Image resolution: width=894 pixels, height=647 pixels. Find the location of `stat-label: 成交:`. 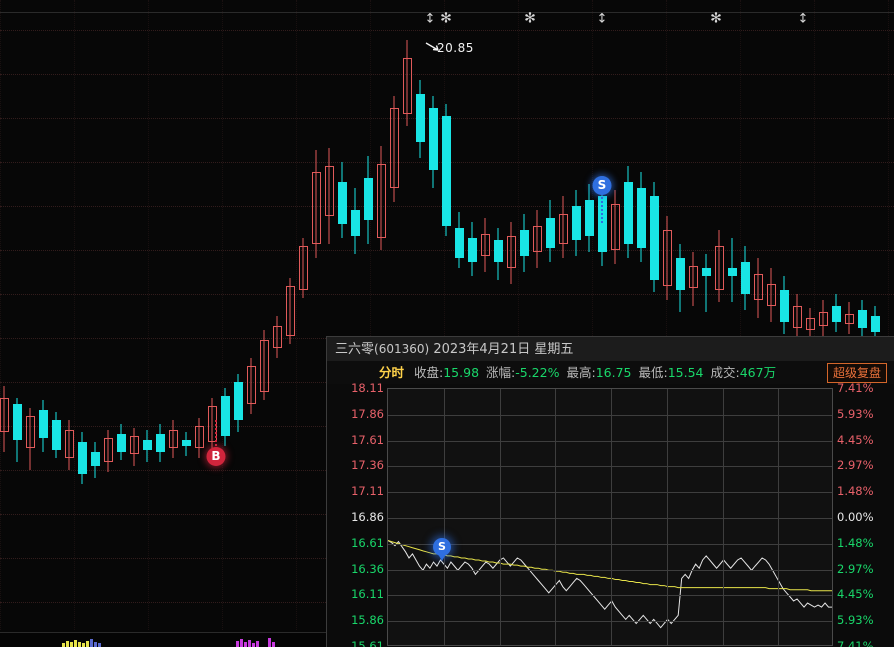

stat-label: 成交: is located at coordinates (725, 372).